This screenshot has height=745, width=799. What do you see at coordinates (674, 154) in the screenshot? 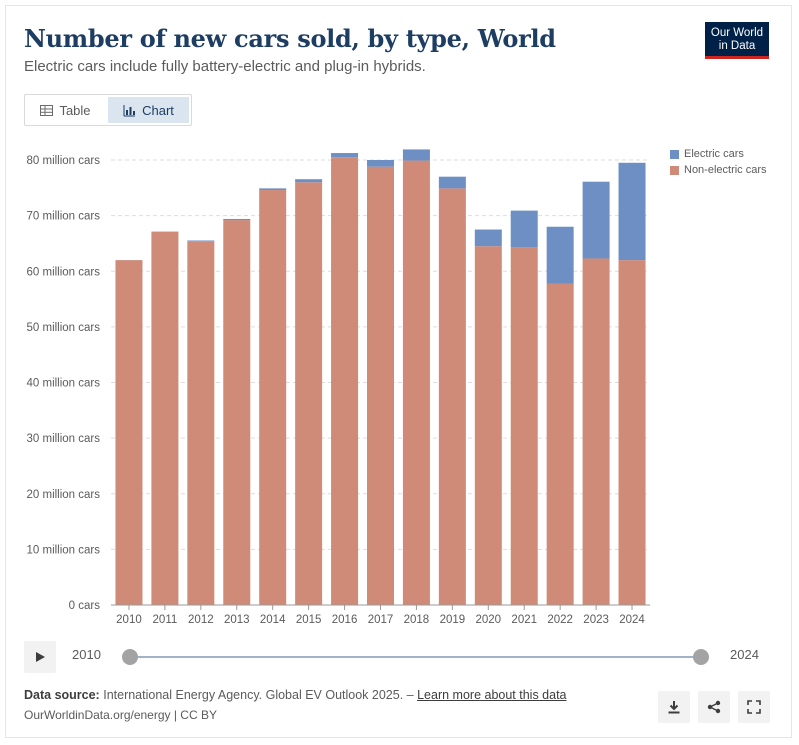
I see `legend-swatch-electric` at bounding box center [674, 154].